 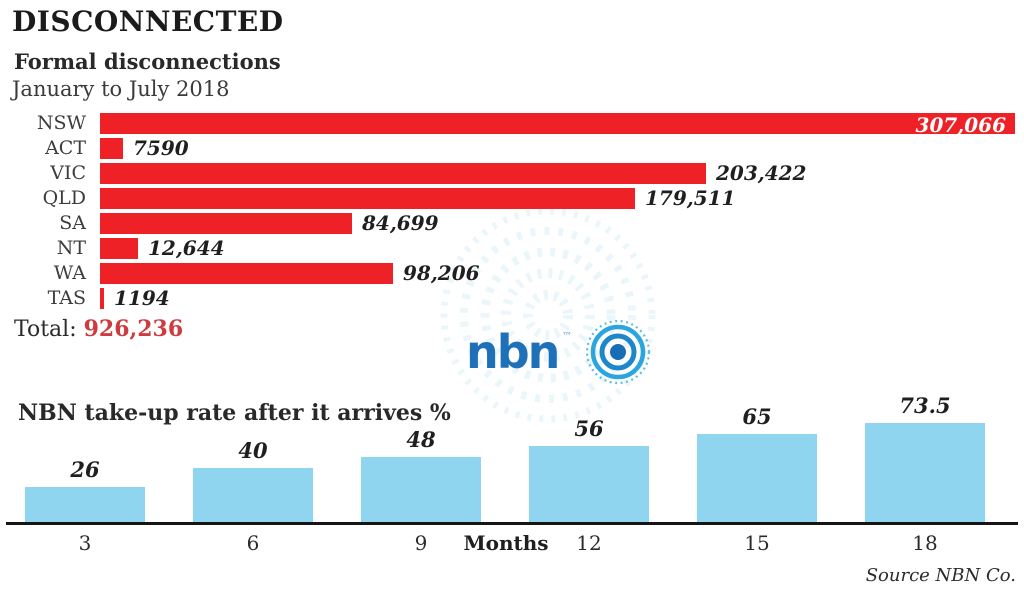 I want to click on chart-row-tas: TAS 1194, so click(x=512, y=298).